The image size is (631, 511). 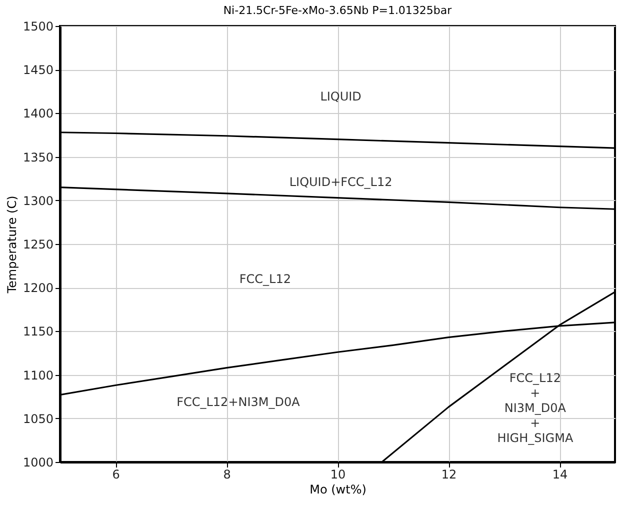 I want to click on y-tick-label: 1050, so click(x=38, y=419).